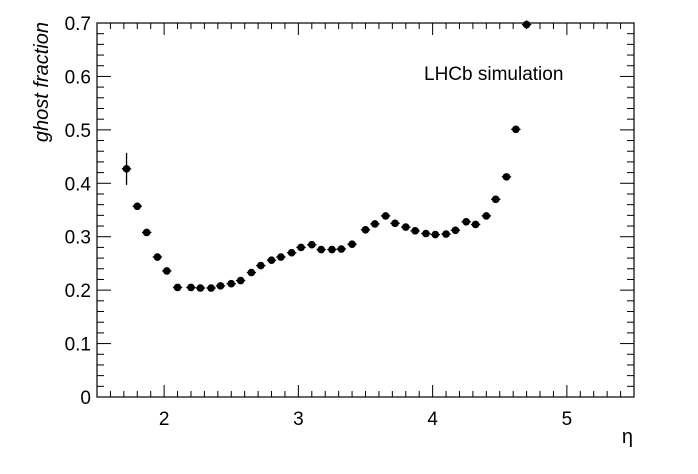 Image resolution: width=698 pixels, height=474 pixels. I want to click on y-tick-label: 0.7, so click(78, 24).